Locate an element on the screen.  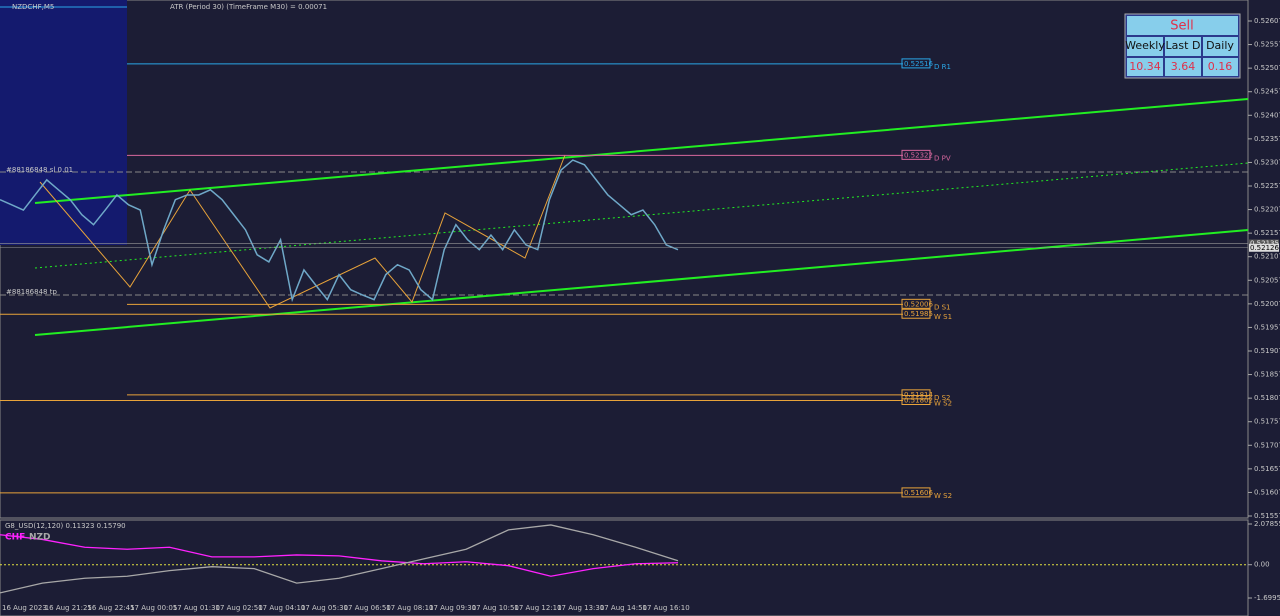
panel-title-bg is located at coordinates (1182, 25).